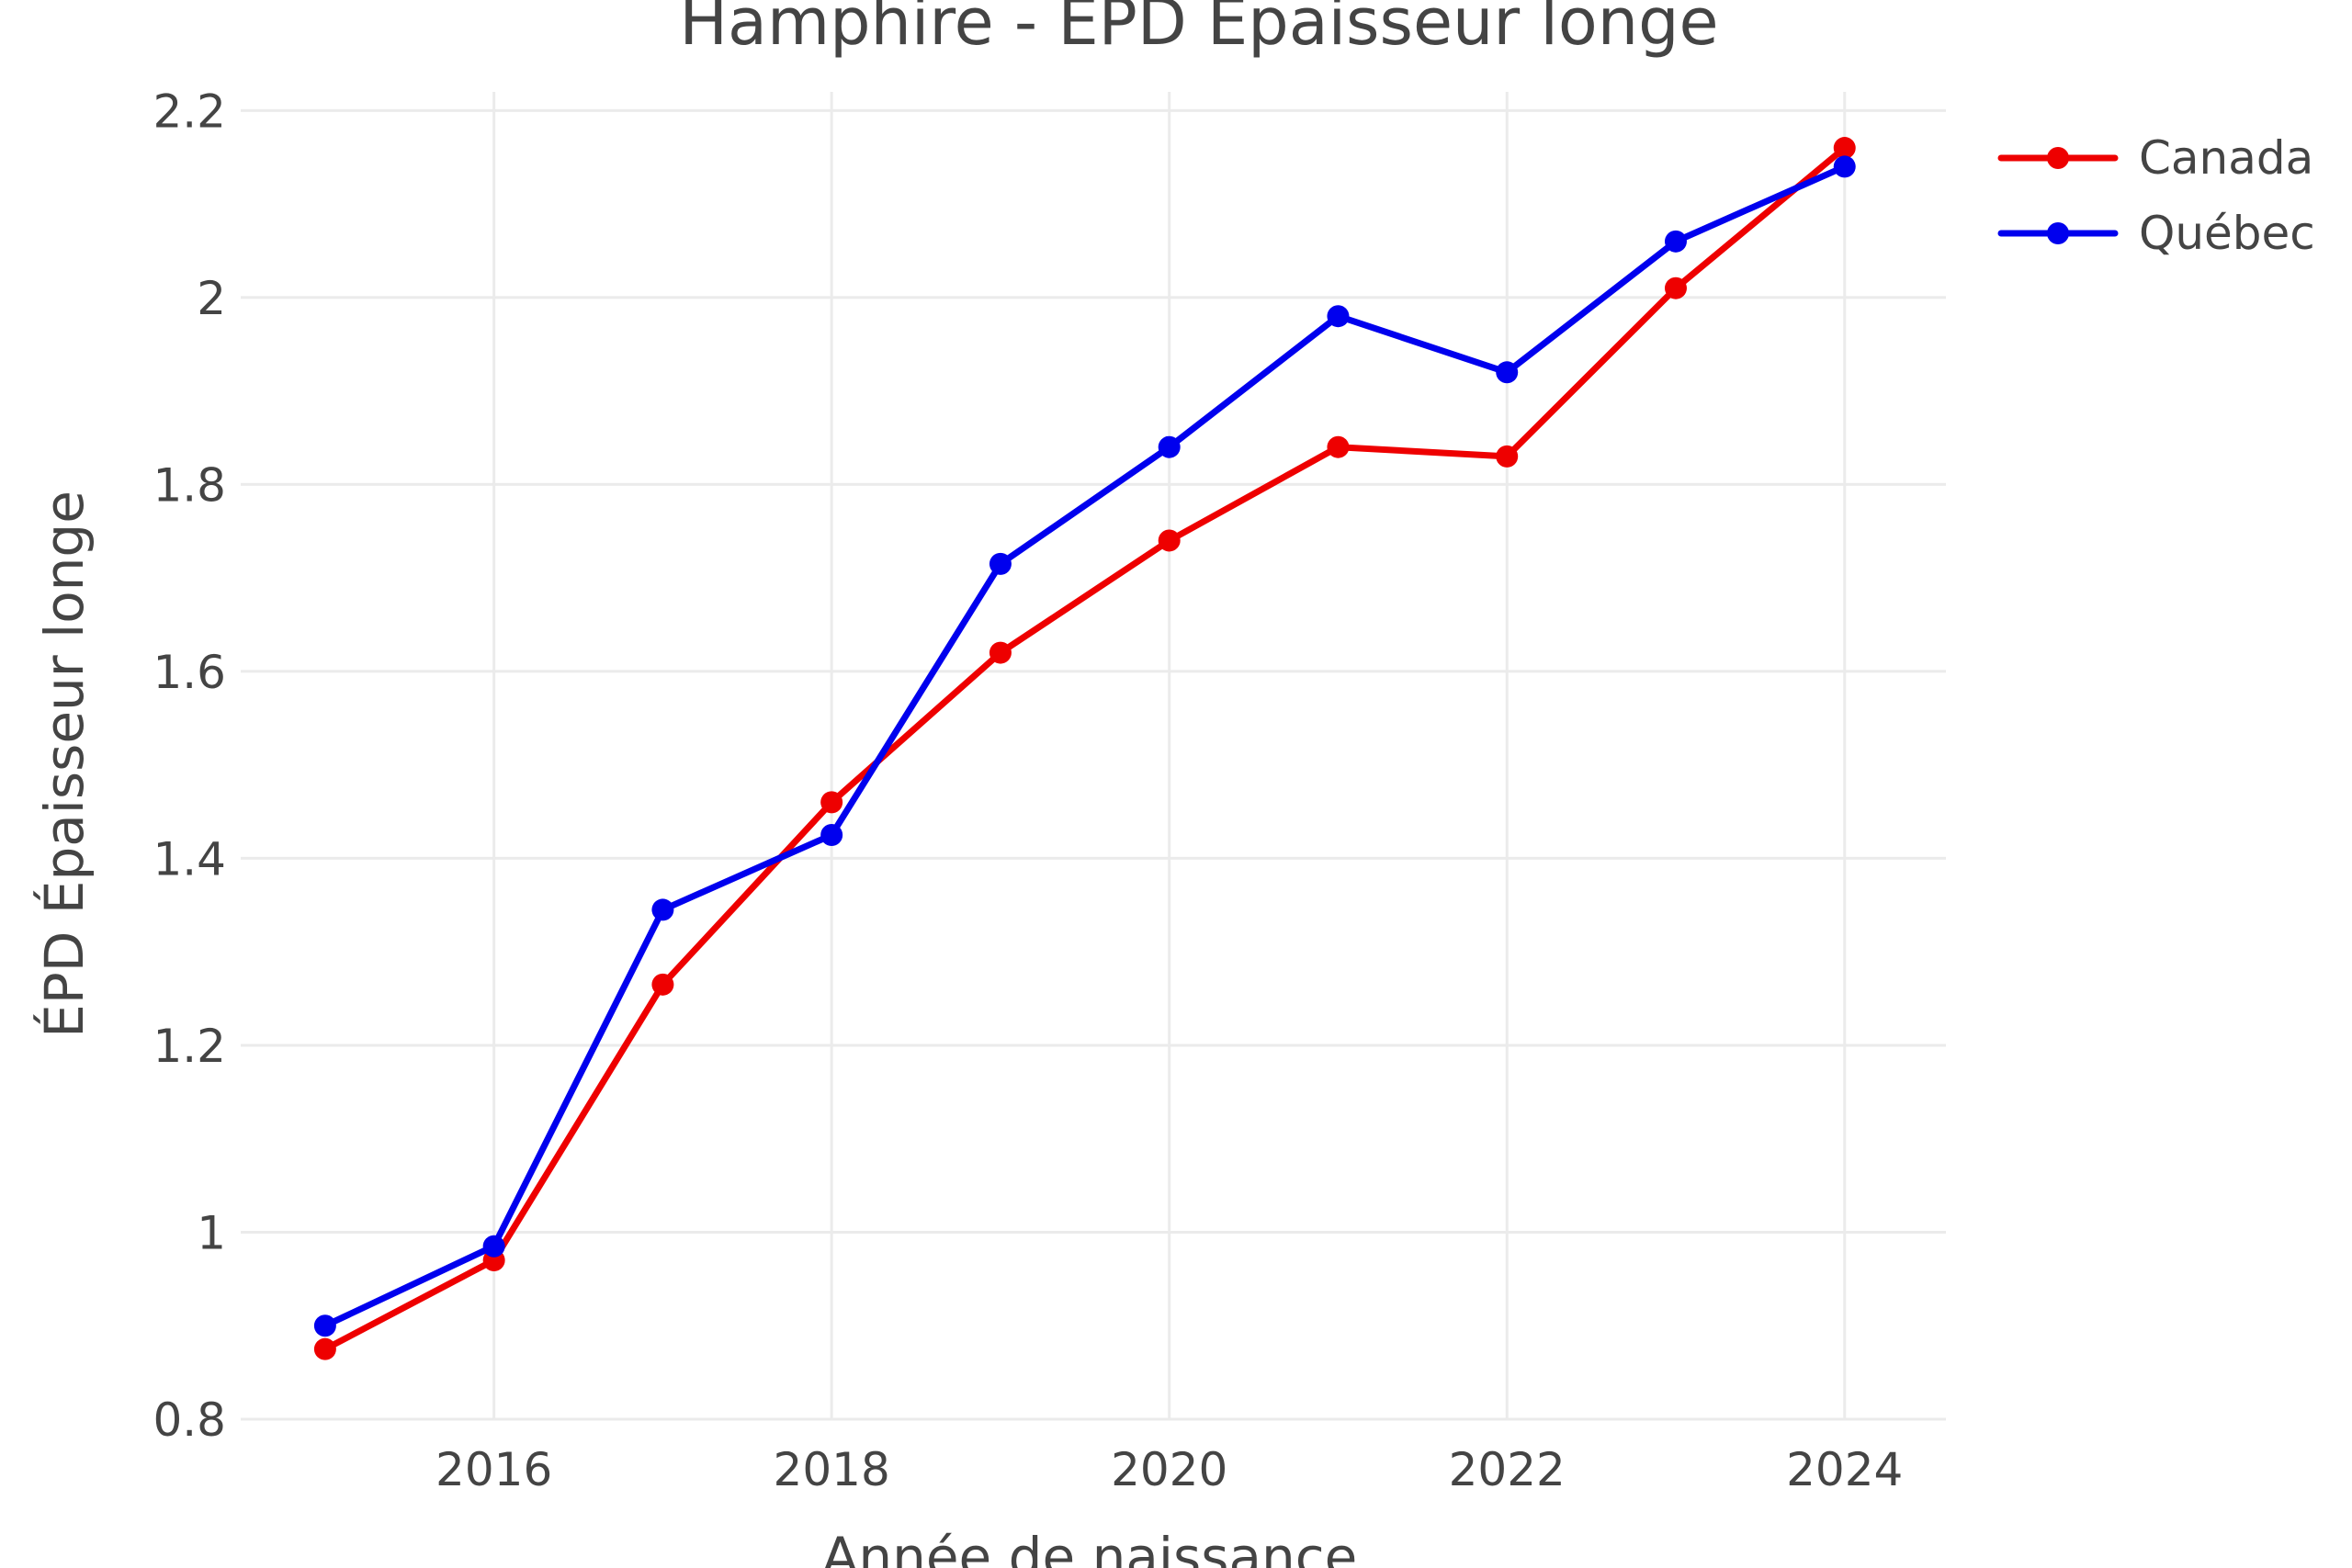 The width and height of the screenshot is (2352, 1568). I want to click on y-tick-label: 2.2, so click(190, 111).